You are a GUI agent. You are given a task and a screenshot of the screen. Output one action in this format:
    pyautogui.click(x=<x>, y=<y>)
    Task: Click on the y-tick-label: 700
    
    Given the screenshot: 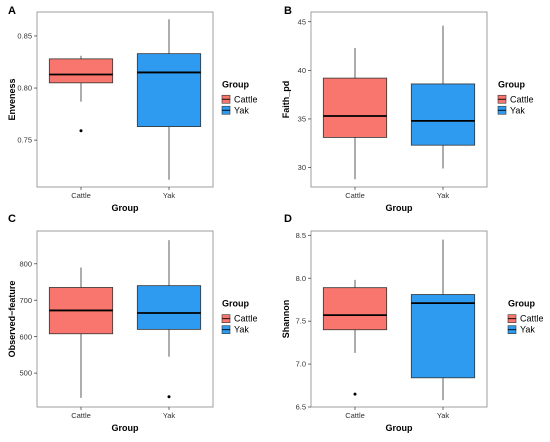 What is the action you would take?
    pyautogui.click(x=25, y=300)
    